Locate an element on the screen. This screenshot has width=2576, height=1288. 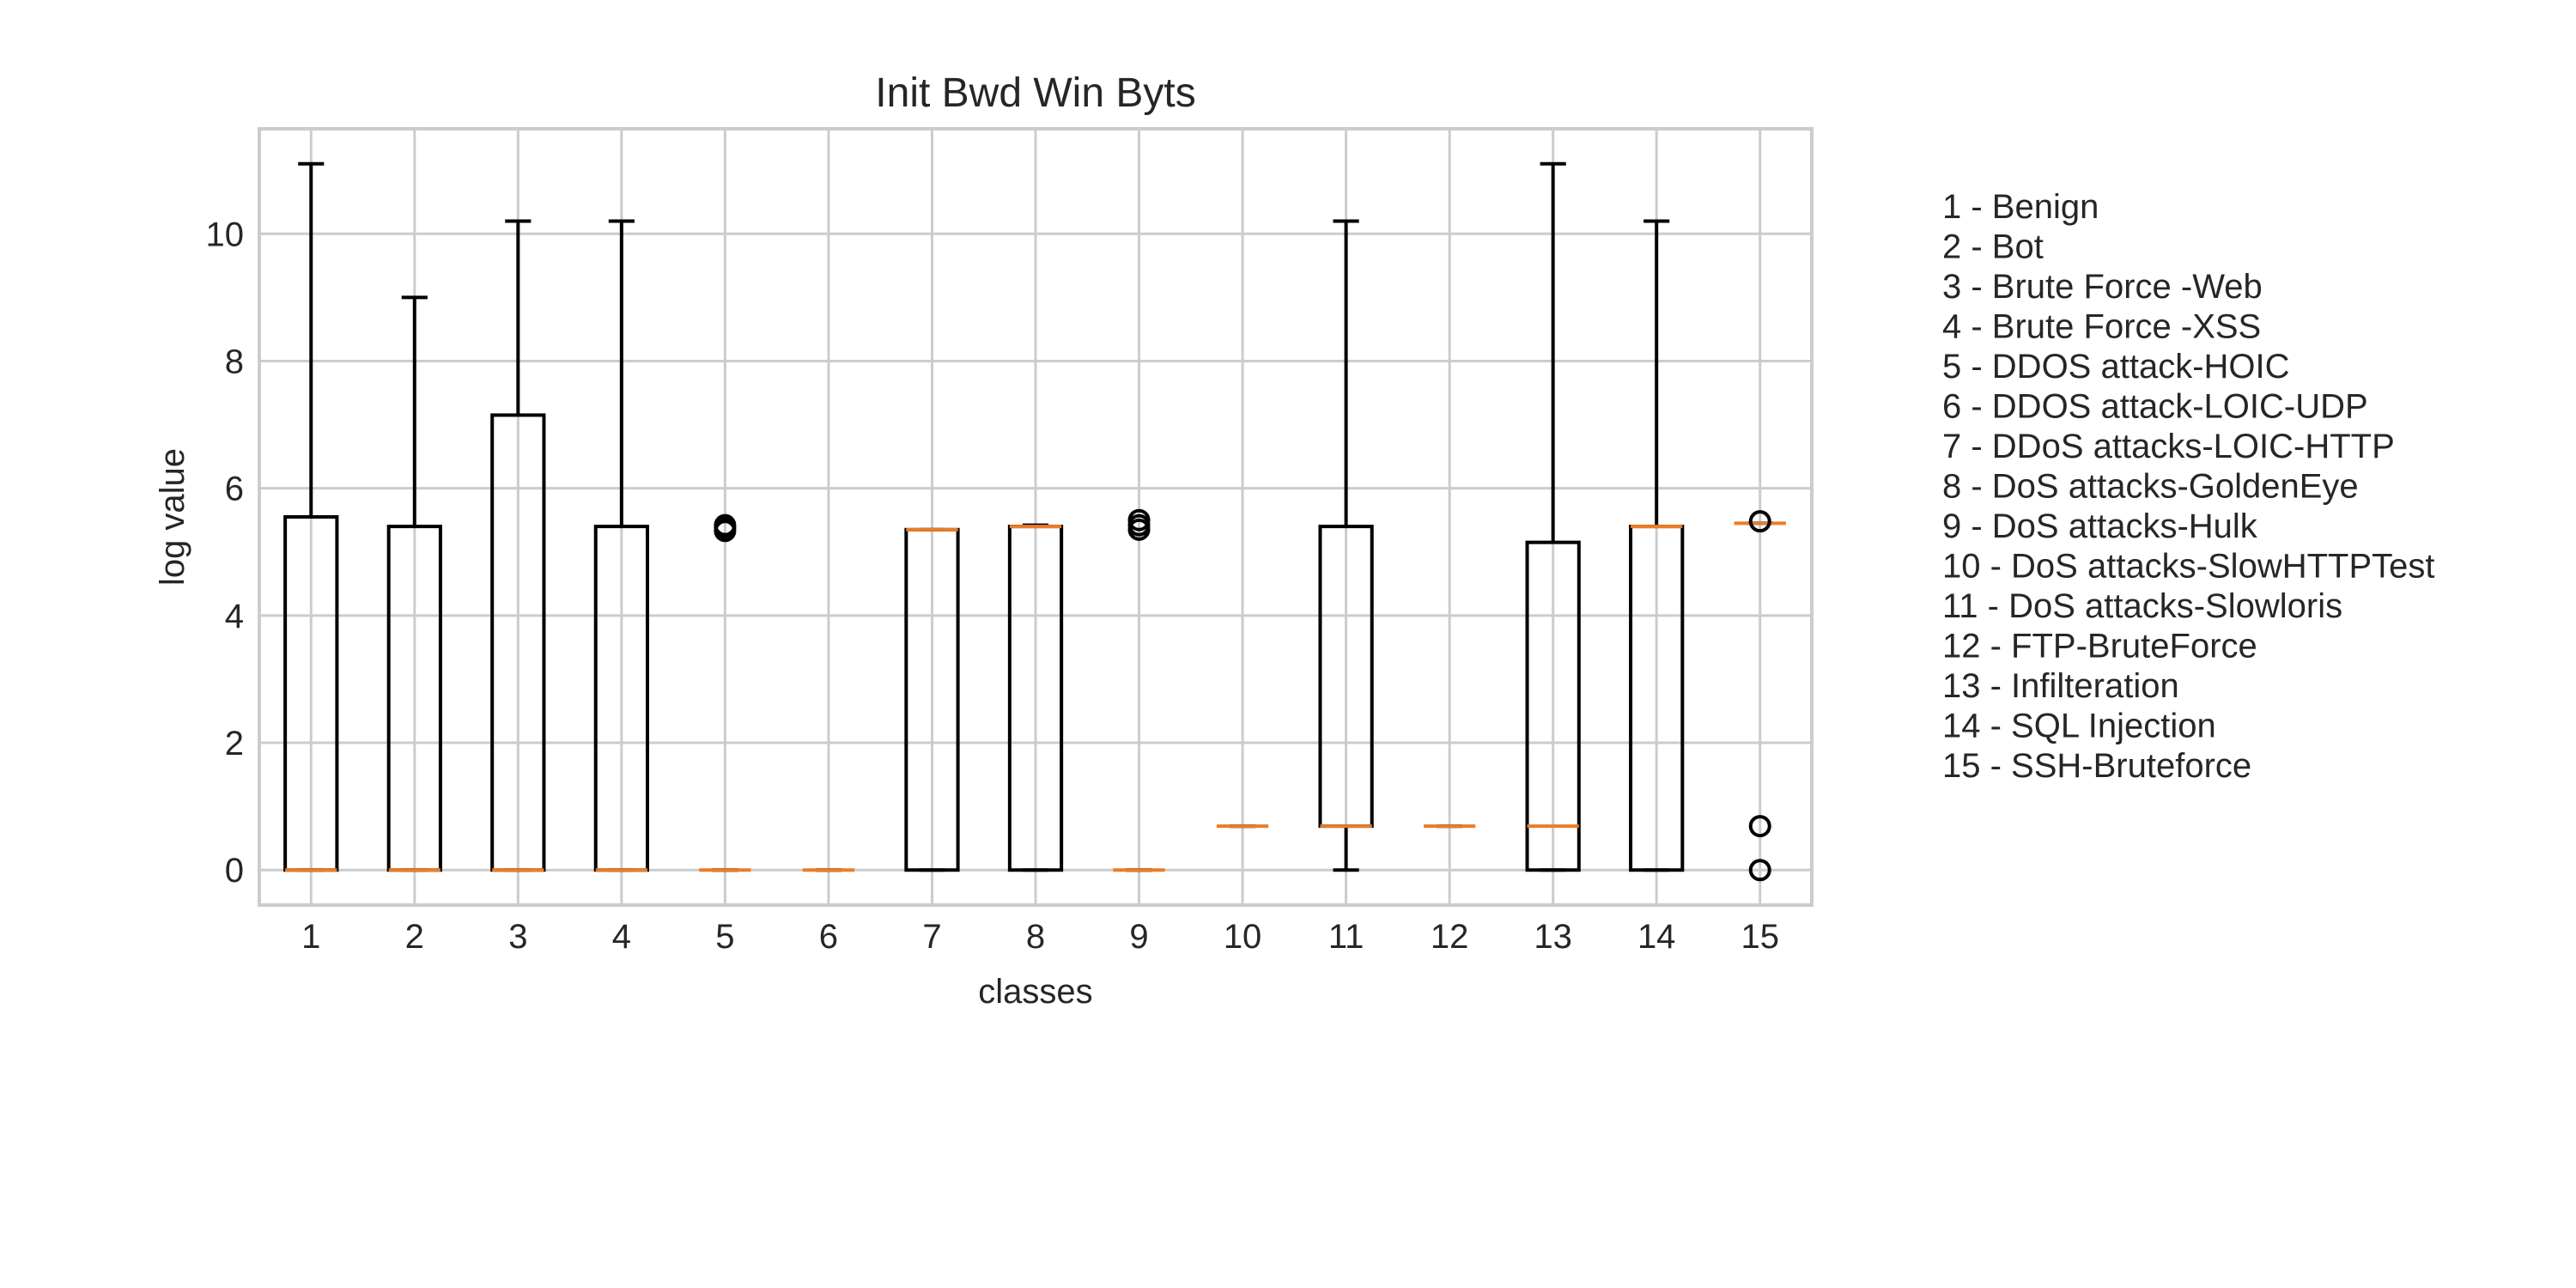
x-tick-label: 11 is located at coordinates (1346, 937).